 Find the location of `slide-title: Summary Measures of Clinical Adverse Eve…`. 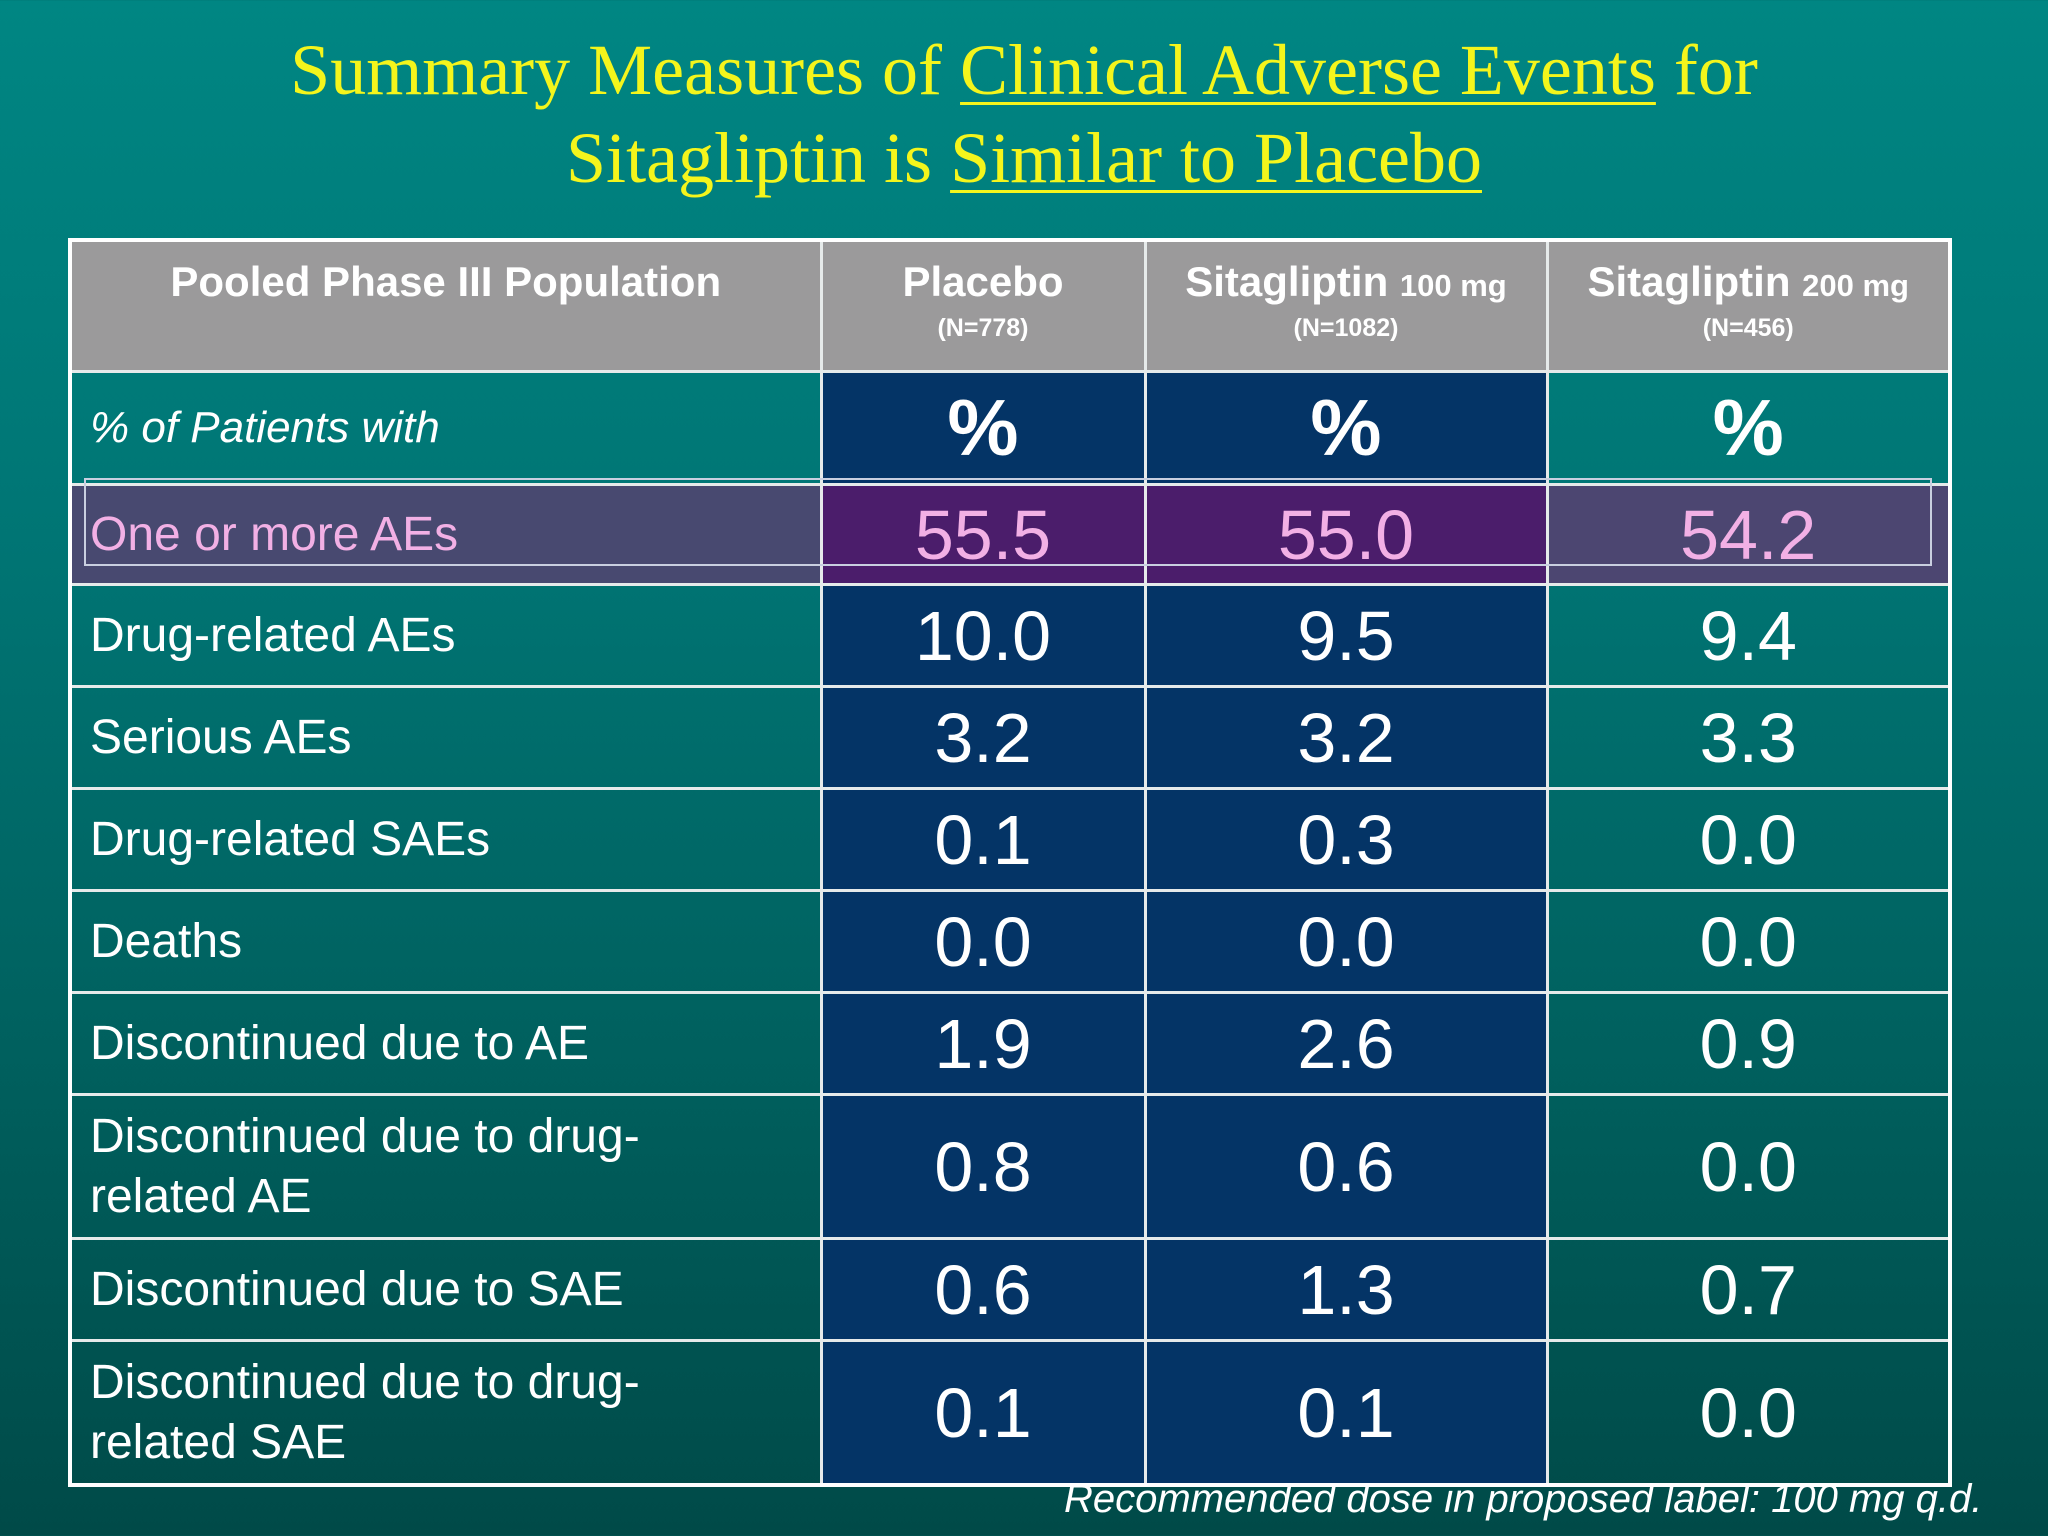

slide-title: Summary Measures of Clinical Adverse Eve… is located at coordinates (1024, 114).